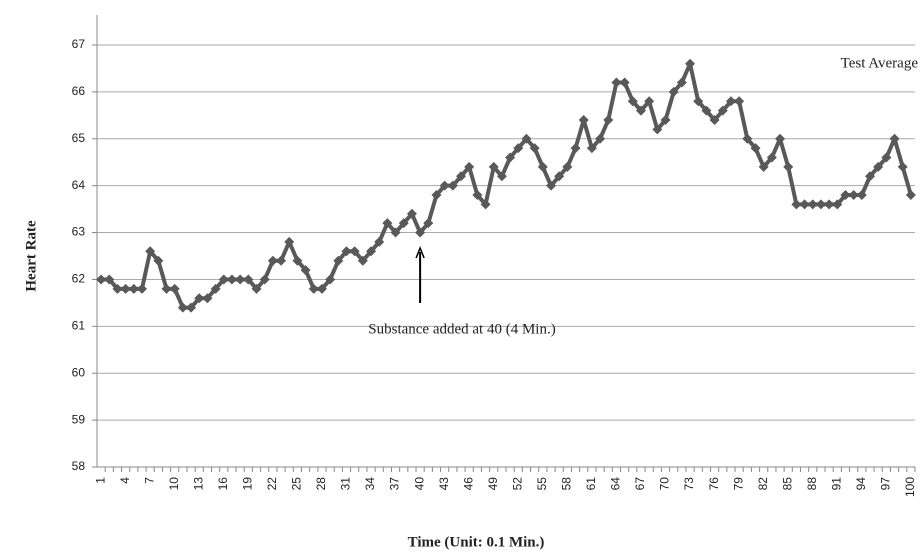 This screenshot has height=555, width=924. I want to click on x-tick-label: 88, so click(812, 484).